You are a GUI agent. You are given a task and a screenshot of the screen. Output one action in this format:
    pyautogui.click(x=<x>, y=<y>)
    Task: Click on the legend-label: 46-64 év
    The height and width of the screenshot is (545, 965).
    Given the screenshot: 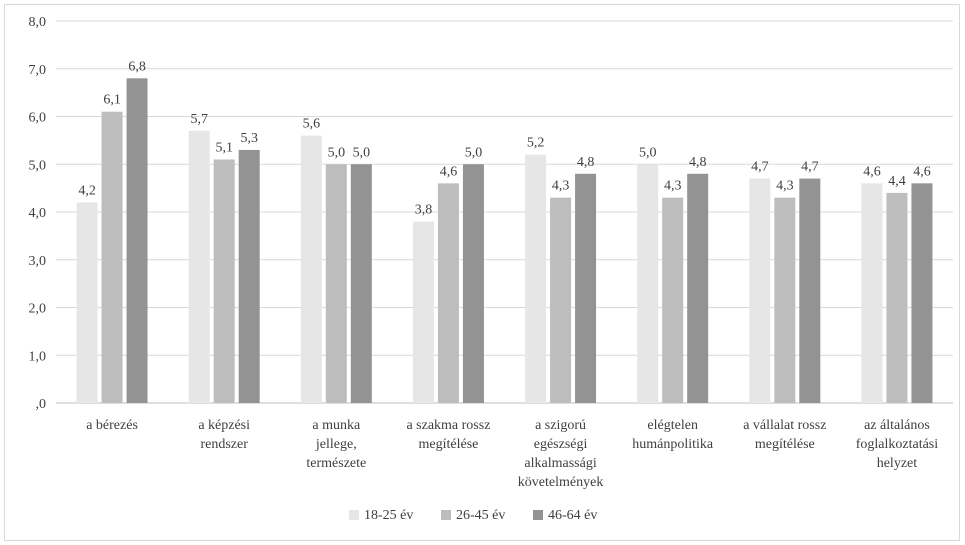 What is the action you would take?
    pyautogui.click(x=572, y=515)
    